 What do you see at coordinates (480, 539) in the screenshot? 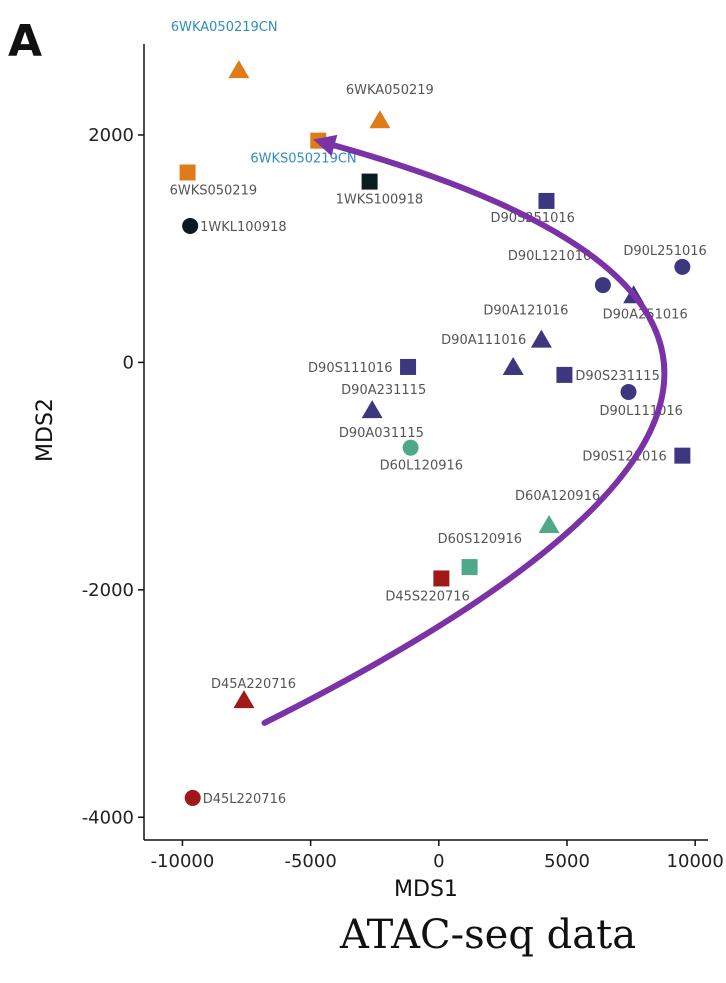
I see `point-label: D60S120916` at bounding box center [480, 539].